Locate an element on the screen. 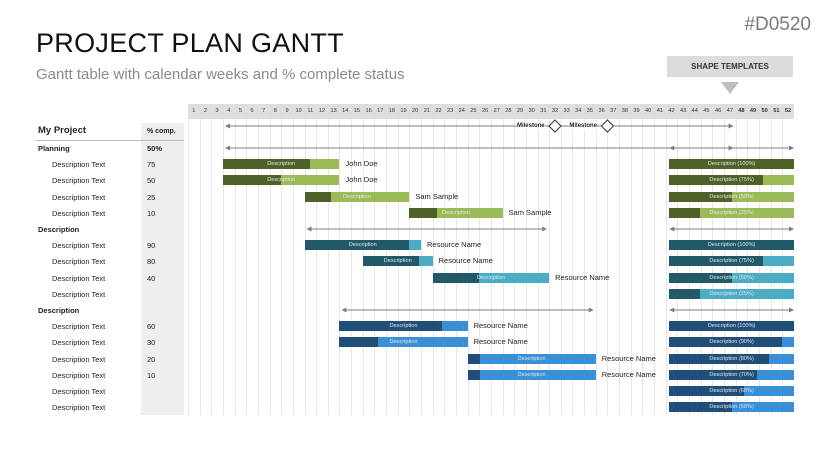  project-header: My Project is located at coordinates (62, 130).